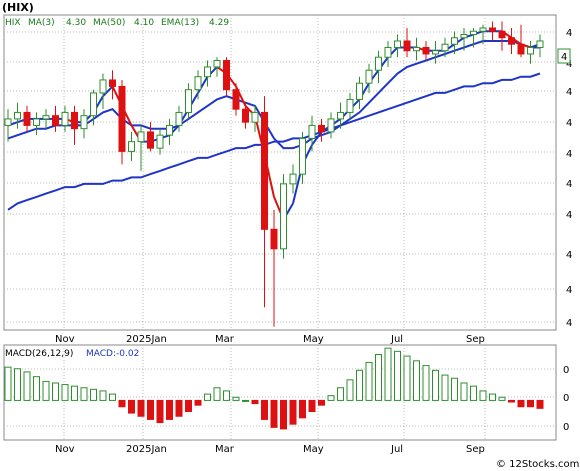 The image size is (580, 471). What do you see at coordinates (537, 464) in the screenshot?
I see `footer-credit: © 12Stocks.com` at bounding box center [537, 464].